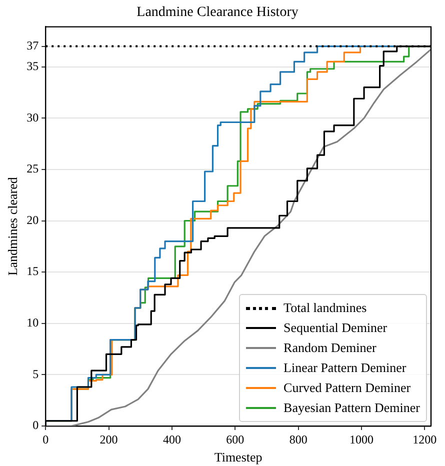  I want to click on y-tick-label: 10, so click(32, 323).